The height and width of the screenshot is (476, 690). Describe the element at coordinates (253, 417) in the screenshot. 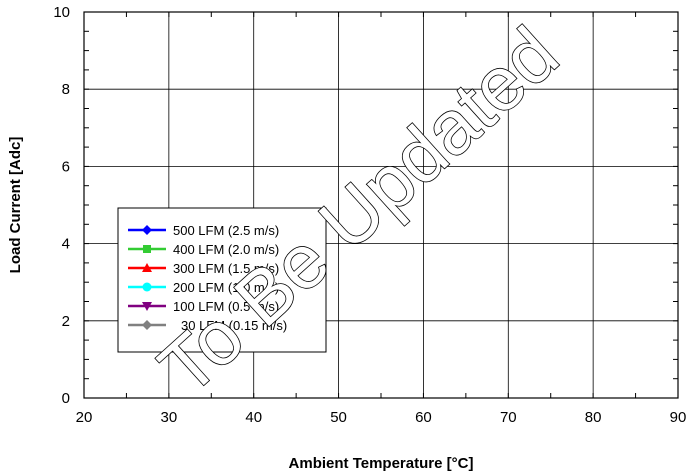

I see `x-tick-label: 40` at that location.